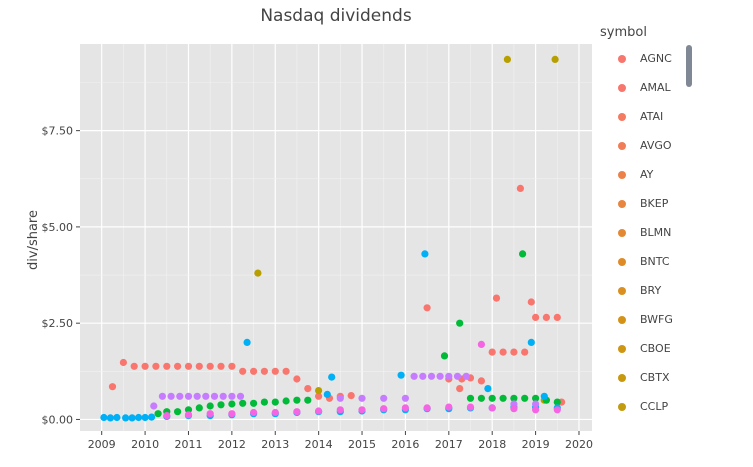  What do you see at coordinates (653, 290) in the screenshot?
I see `legend-item: BRY` at bounding box center [653, 290].